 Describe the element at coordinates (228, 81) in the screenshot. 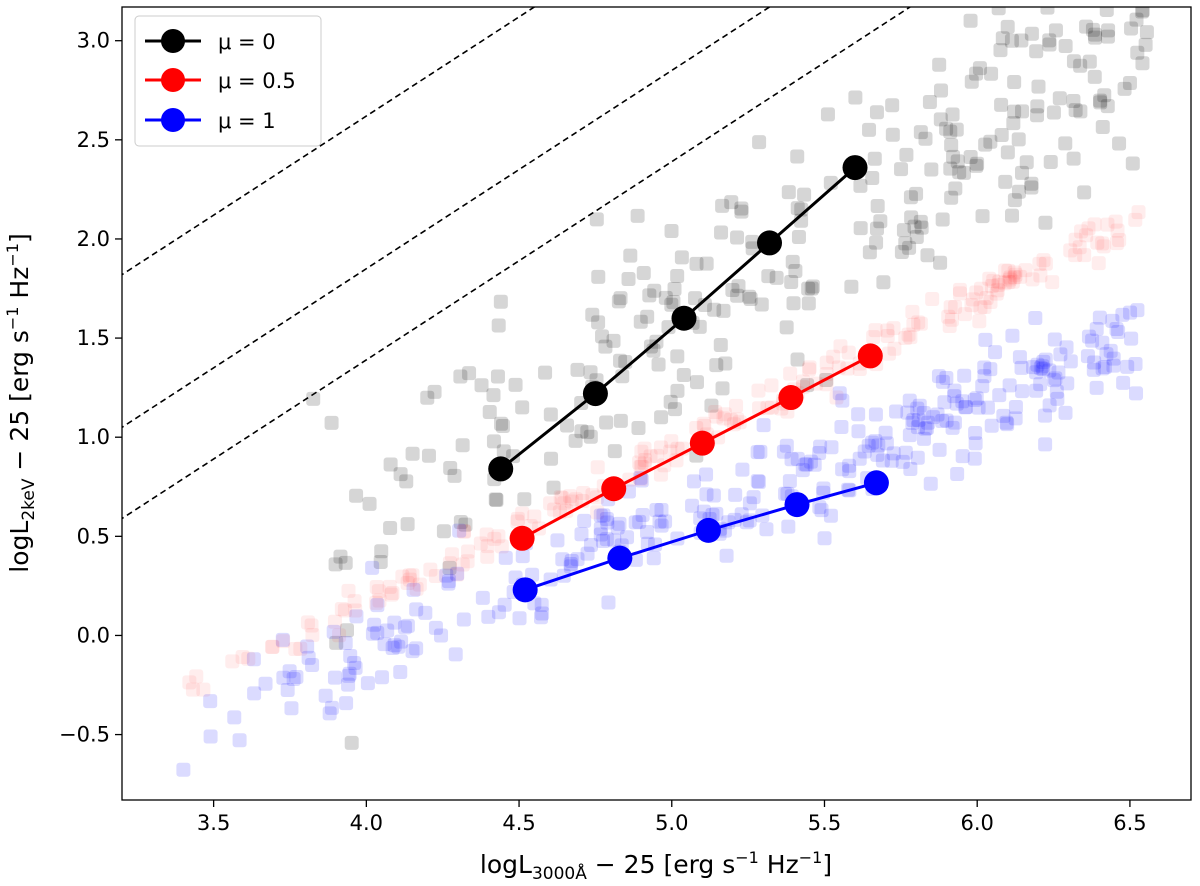

I see `legend: μ = 0 μ = 0.5 μ = 1` at that location.